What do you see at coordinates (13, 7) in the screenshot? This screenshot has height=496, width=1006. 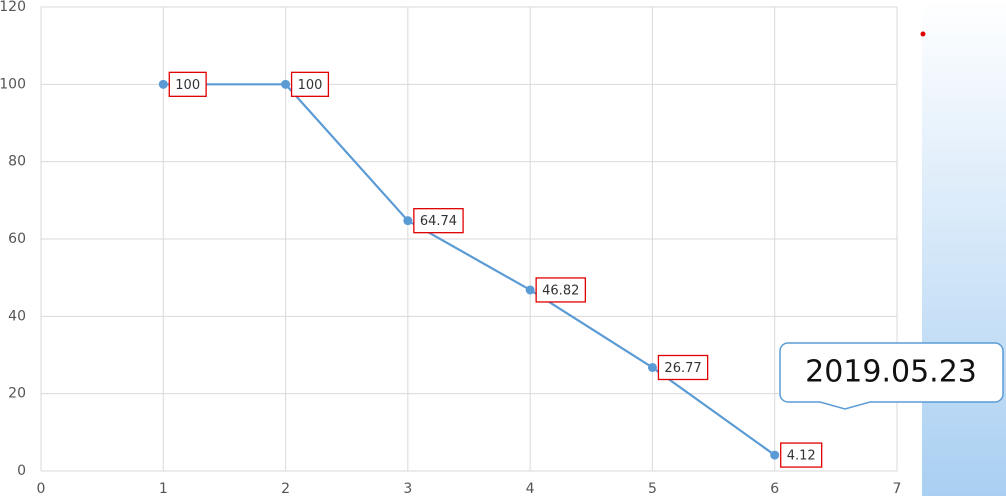 I see `y-tick-label: 120` at bounding box center [13, 7].